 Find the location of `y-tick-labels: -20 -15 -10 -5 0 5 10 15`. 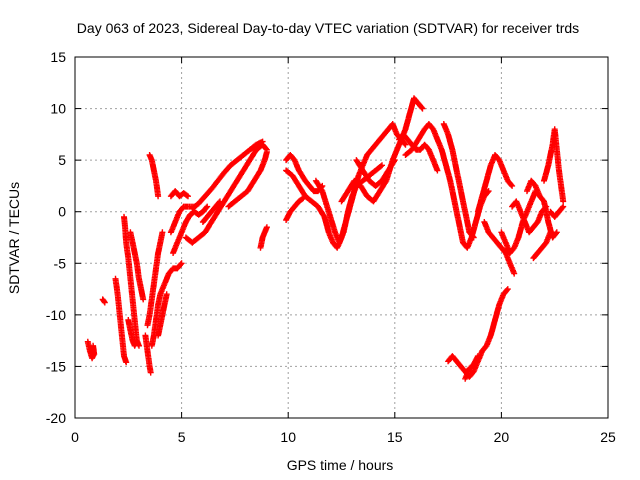

y-tick-labels: -20 -15 -10 -5 0 5 10 15 is located at coordinates (56, 237).